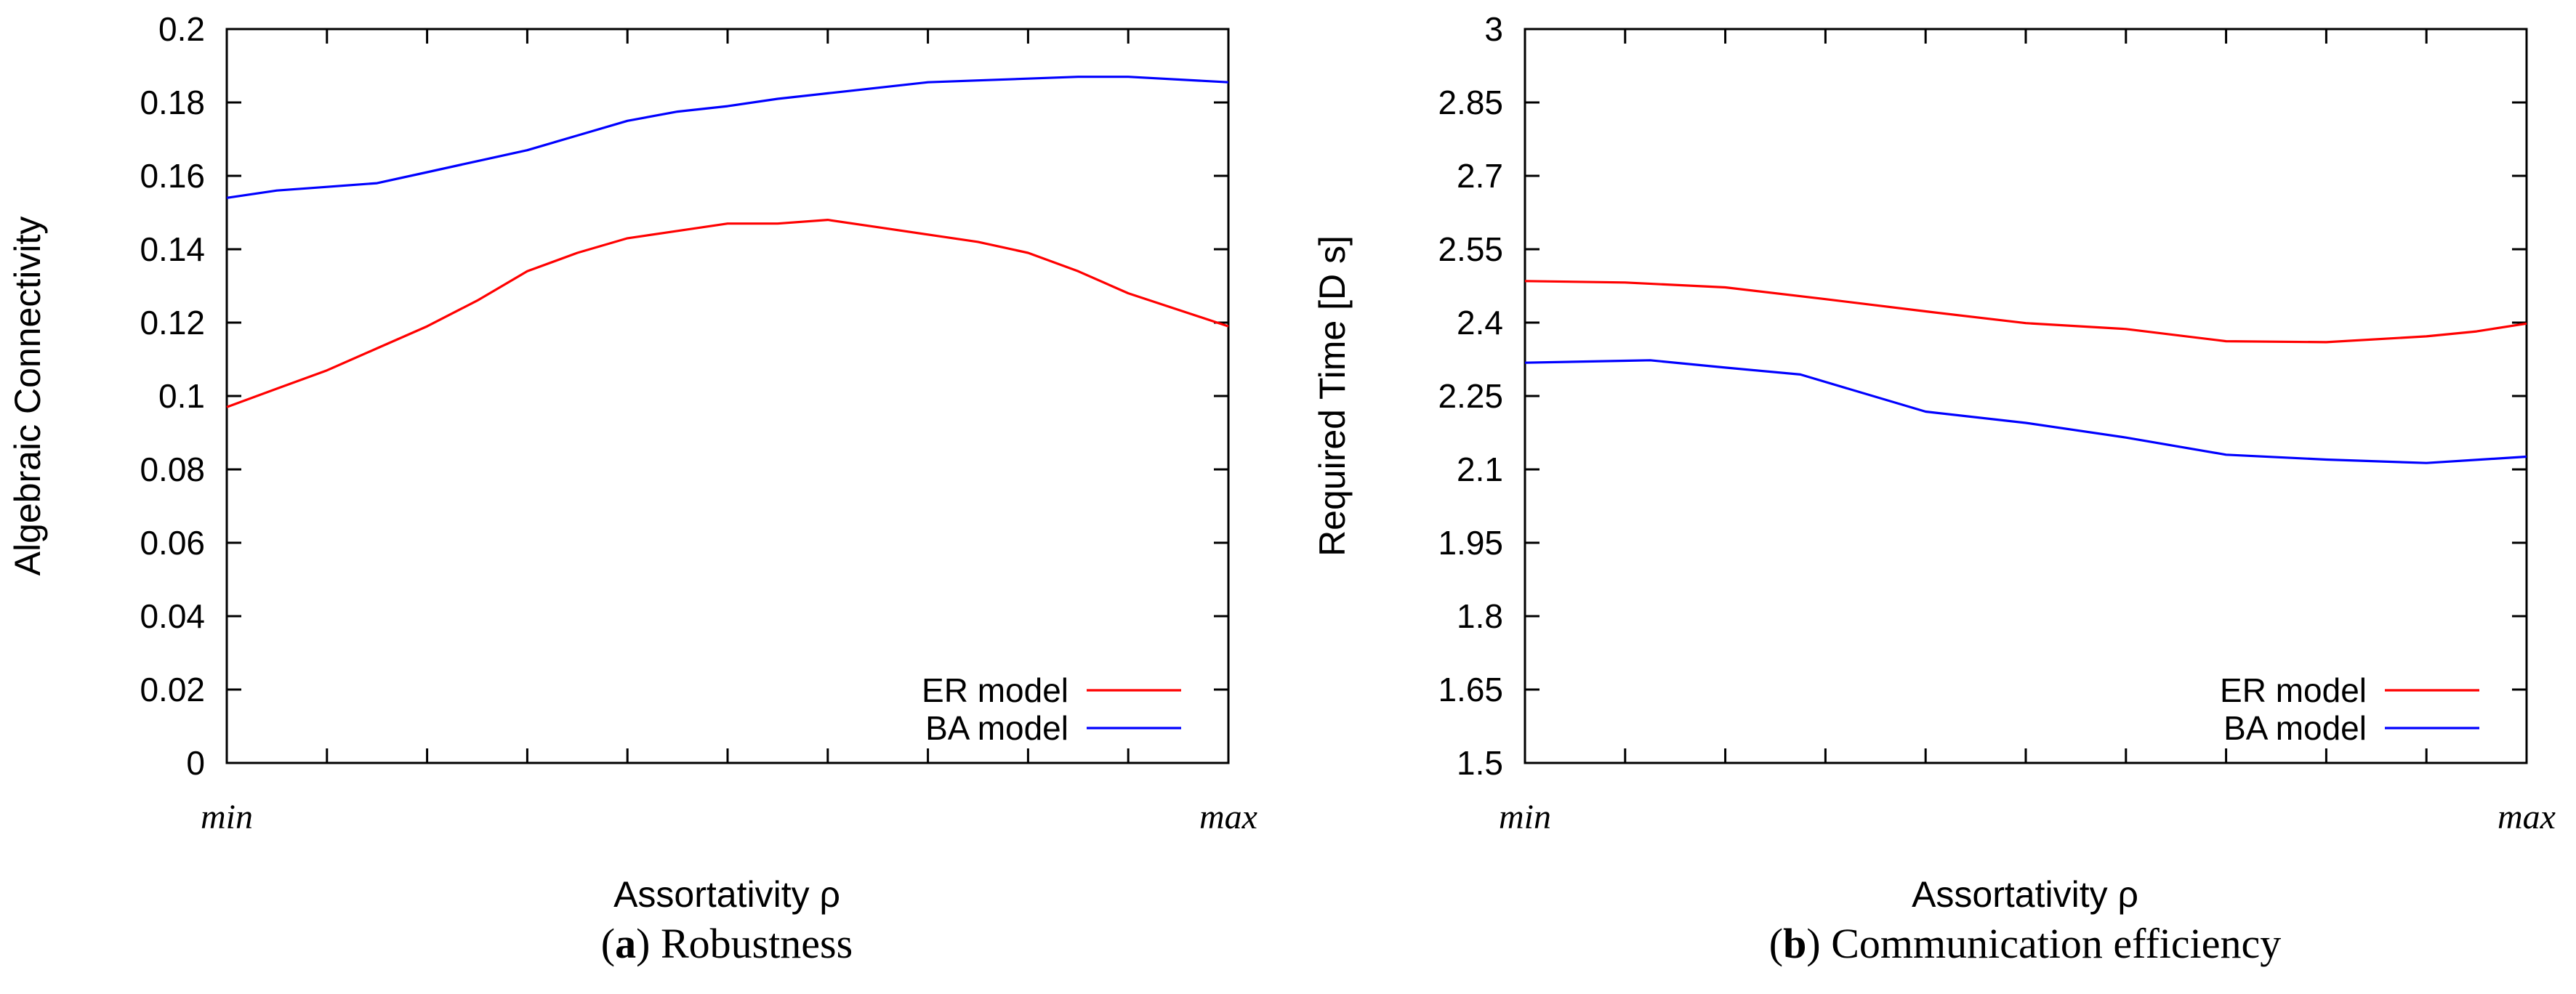 The width and height of the screenshot is (2576, 994). I want to click on panel-caption-a: (a) Robustness, so click(727, 943).